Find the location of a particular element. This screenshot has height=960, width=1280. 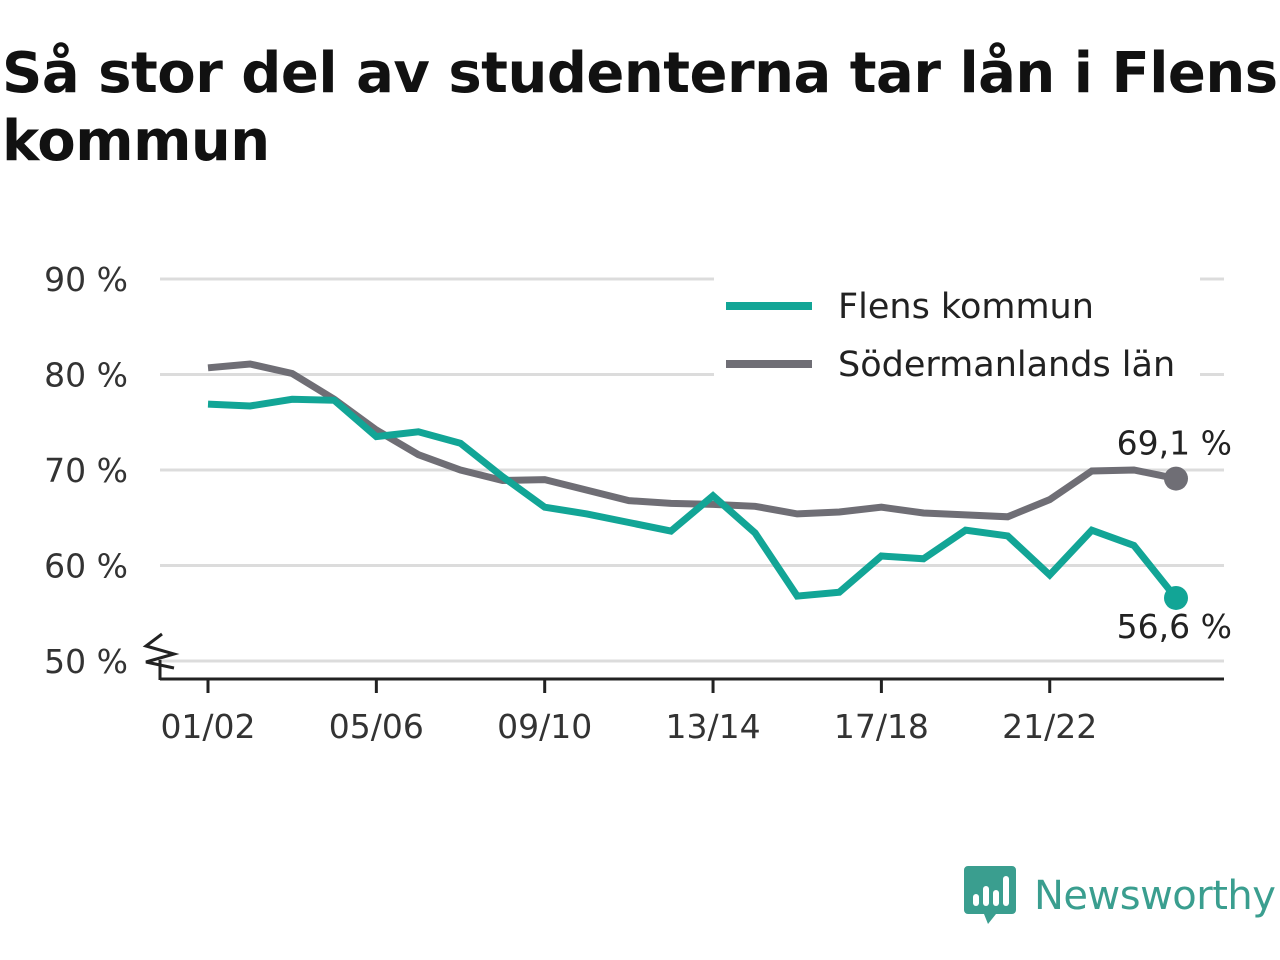

newsworthy-logo-icon is located at coordinates (990, 895).